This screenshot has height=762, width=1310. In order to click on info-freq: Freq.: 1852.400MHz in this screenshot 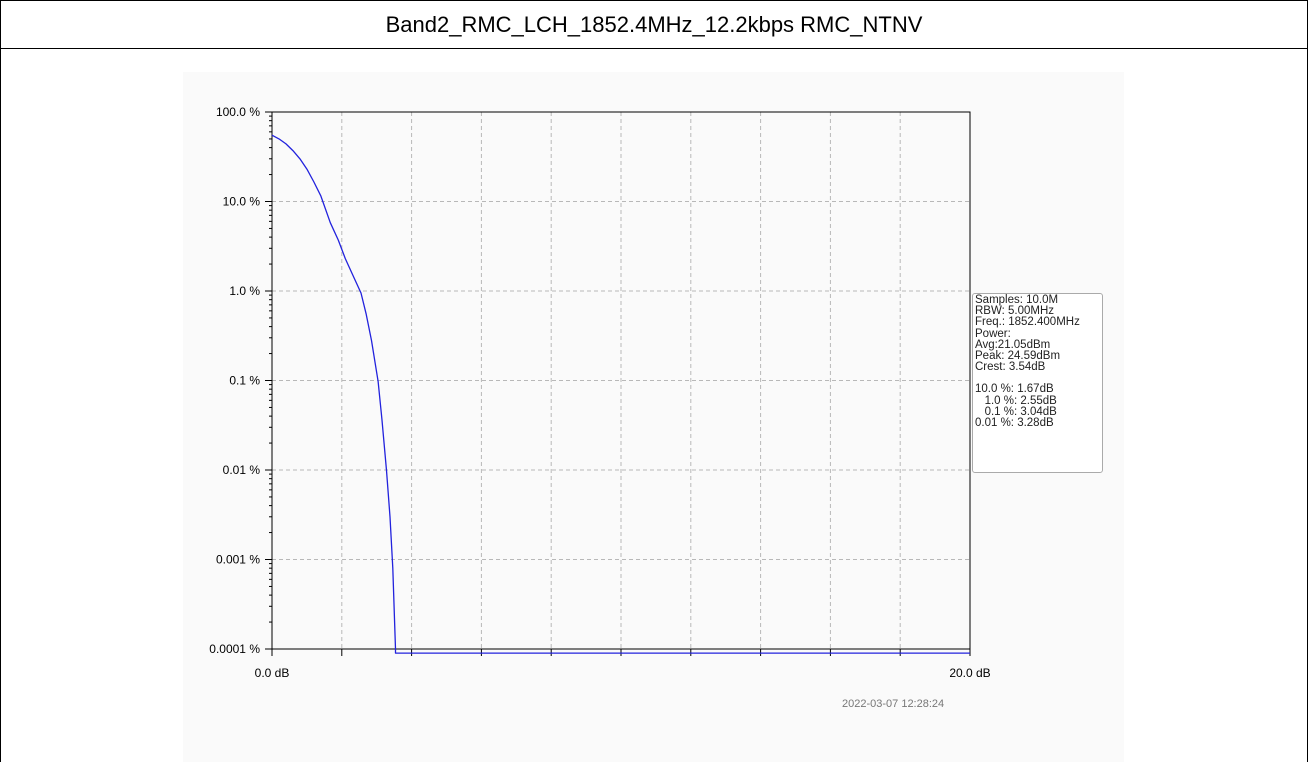, I will do `click(1027, 322)`.